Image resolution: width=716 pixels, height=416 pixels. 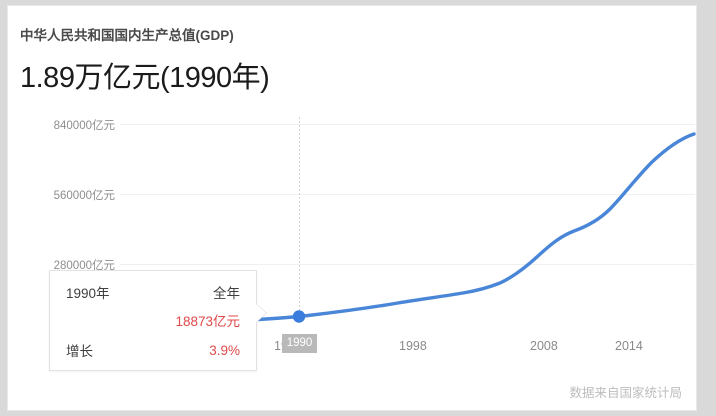 I want to click on tooltip-growth-label: 增长, so click(x=79, y=351).